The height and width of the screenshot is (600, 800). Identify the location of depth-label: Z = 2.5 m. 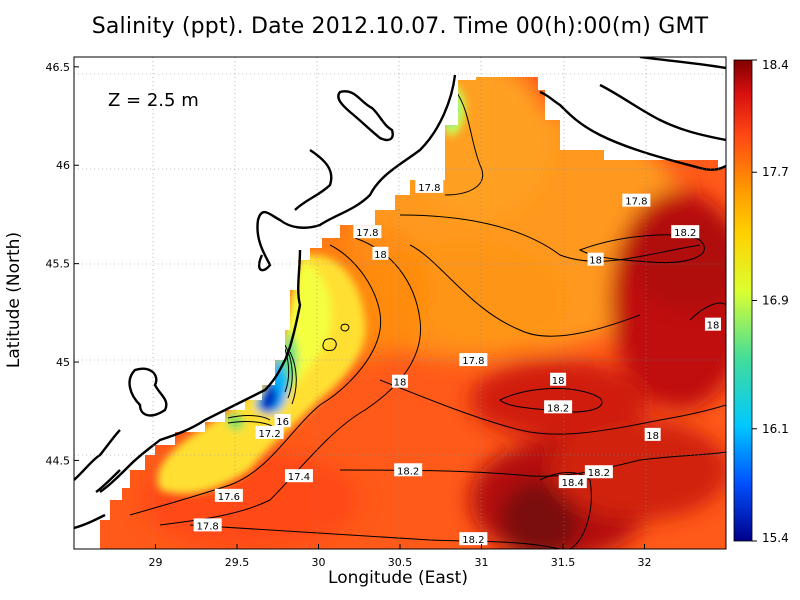
(153, 100).